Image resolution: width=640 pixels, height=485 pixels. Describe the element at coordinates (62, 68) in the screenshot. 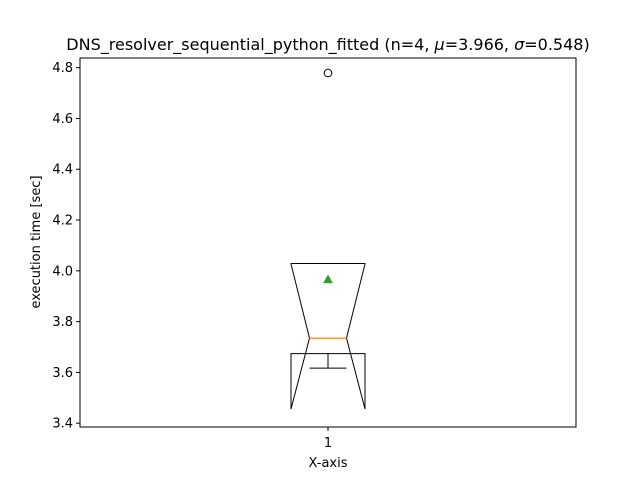

I see `y-tick-label: 4.8` at that location.